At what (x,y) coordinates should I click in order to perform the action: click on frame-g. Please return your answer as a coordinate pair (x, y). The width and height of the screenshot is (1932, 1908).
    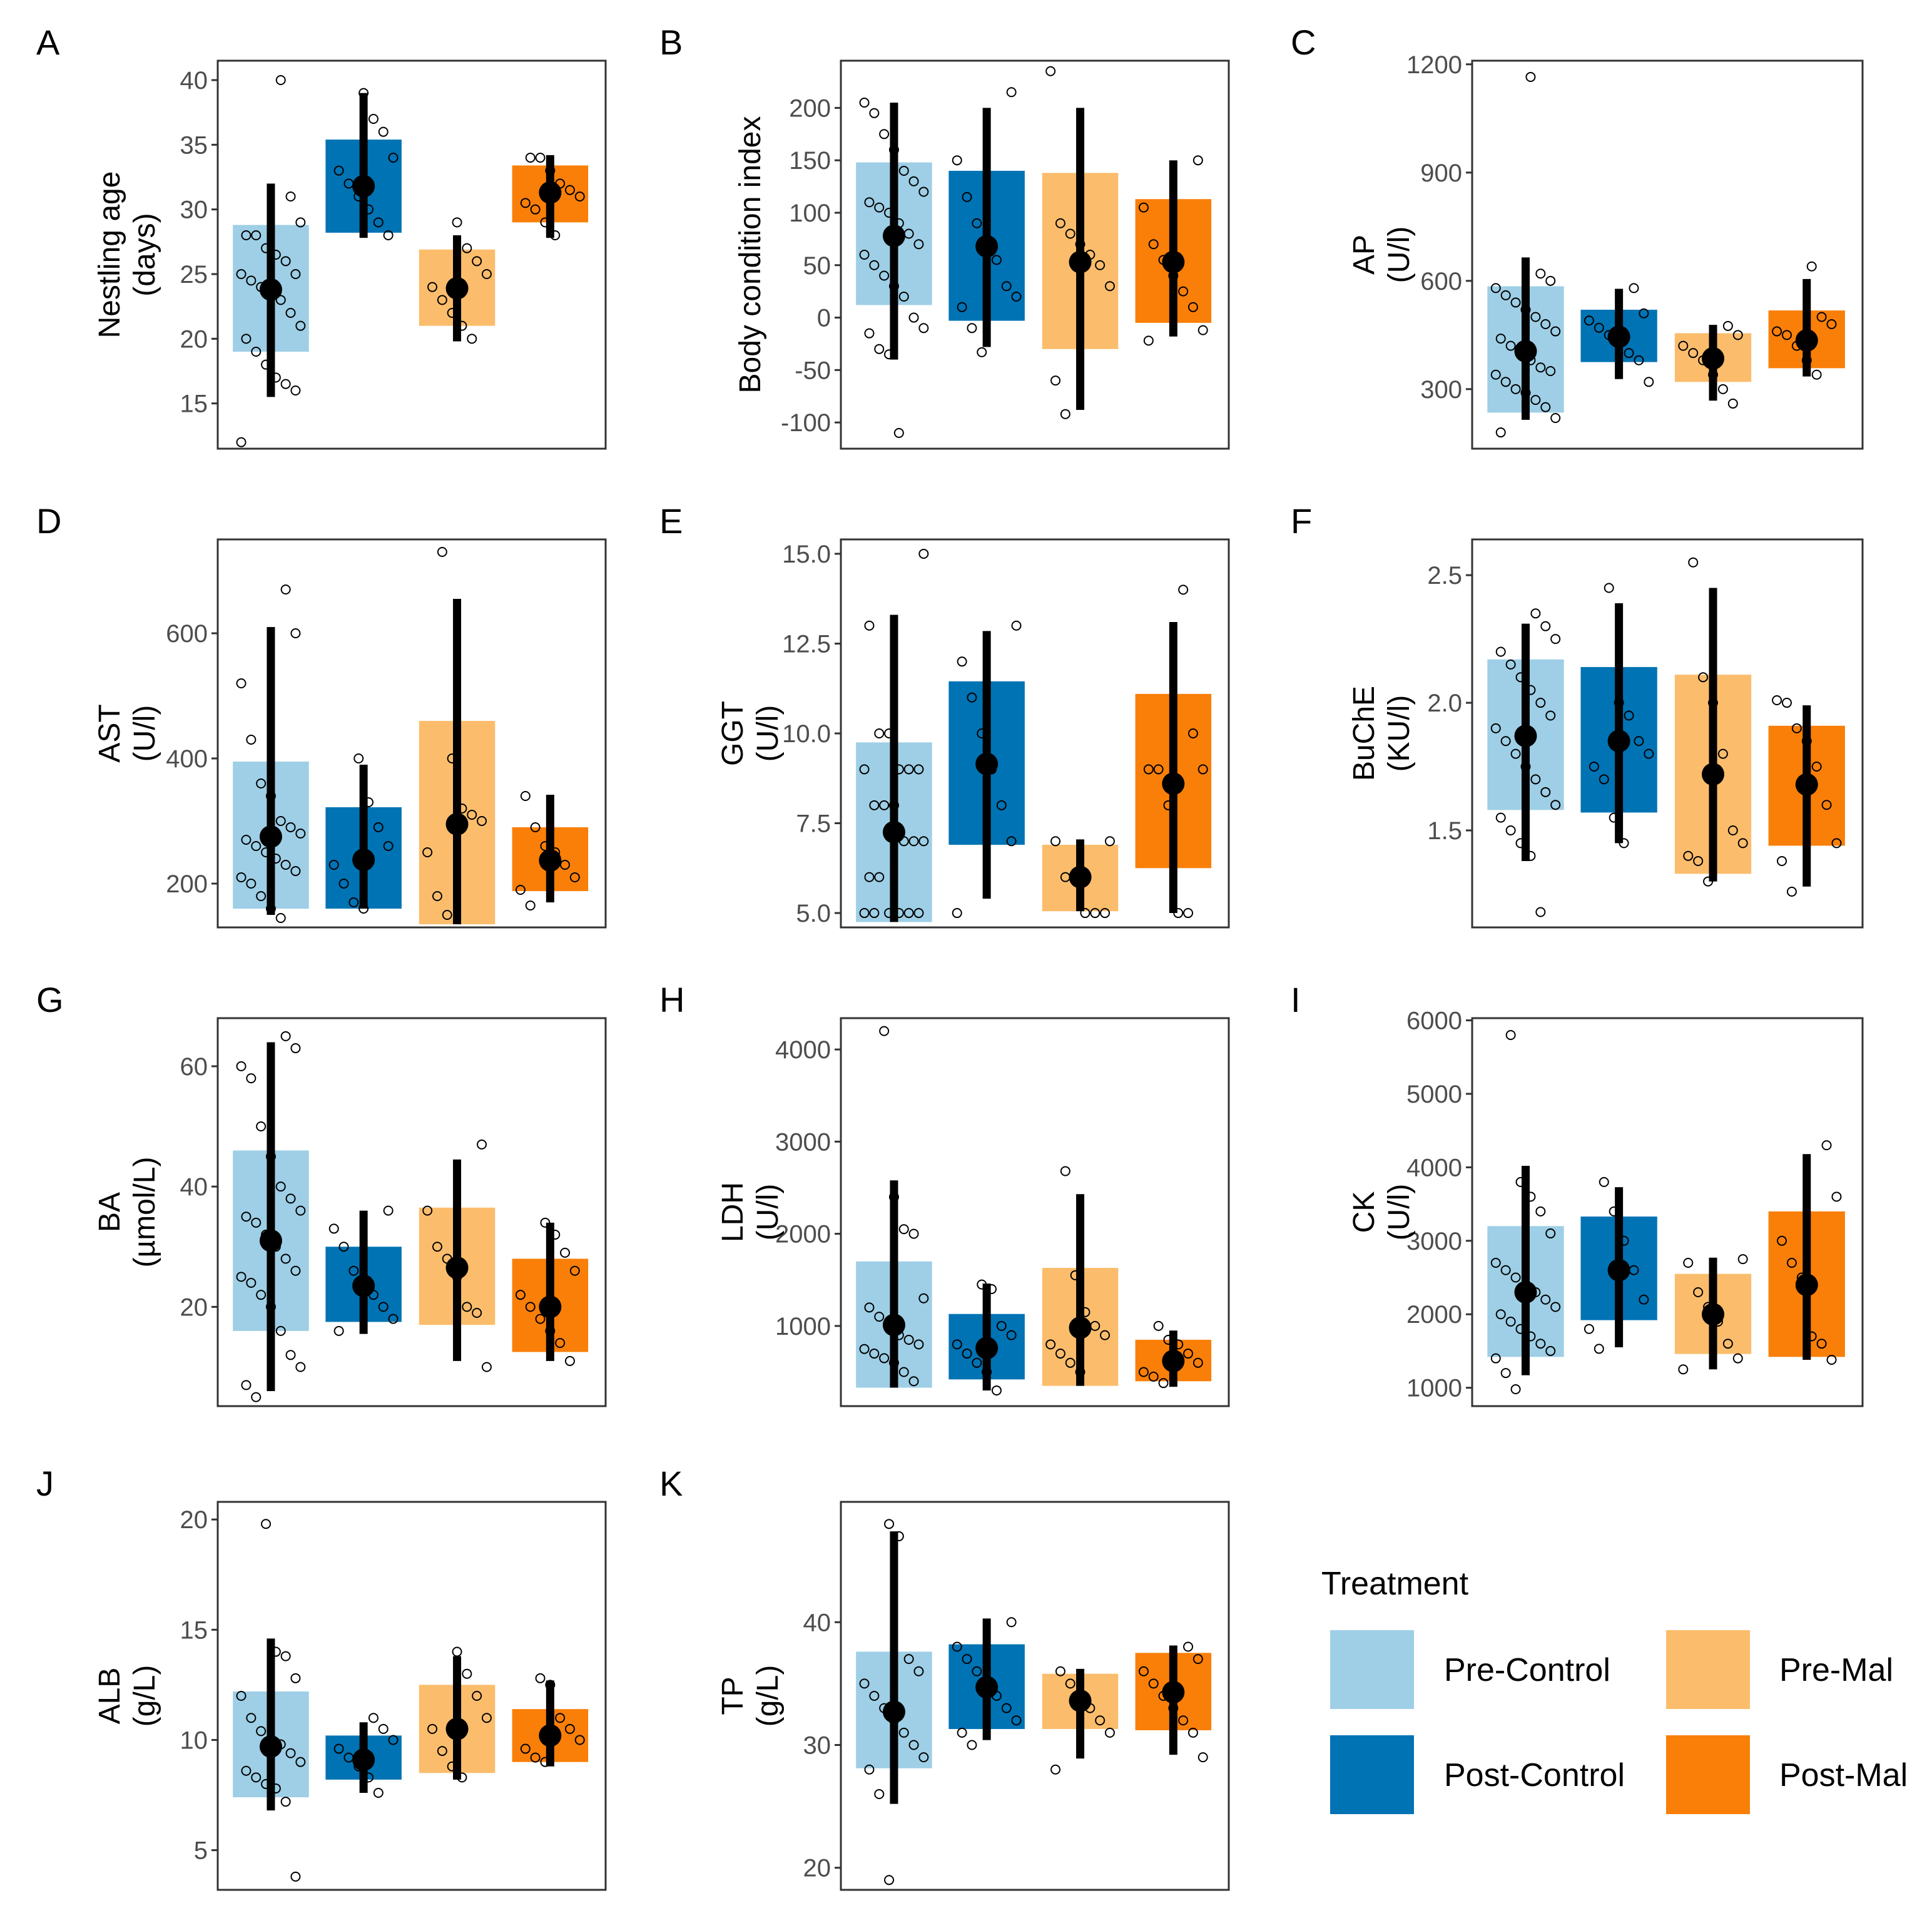
    Looking at the image, I should click on (411, 1212).